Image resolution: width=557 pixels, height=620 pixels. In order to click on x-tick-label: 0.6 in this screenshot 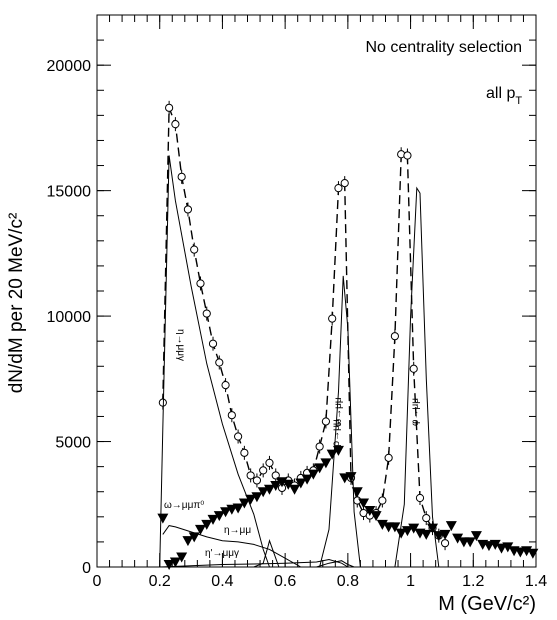, I will do `click(285, 581)`.